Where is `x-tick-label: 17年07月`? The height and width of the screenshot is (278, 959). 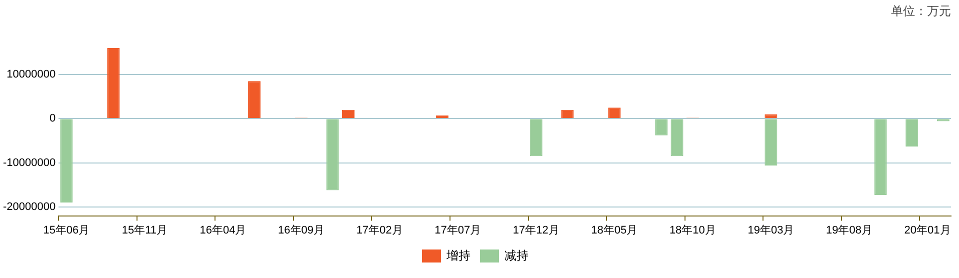
x-tick-label: 17年07月 is located at coordinates (458, 230).